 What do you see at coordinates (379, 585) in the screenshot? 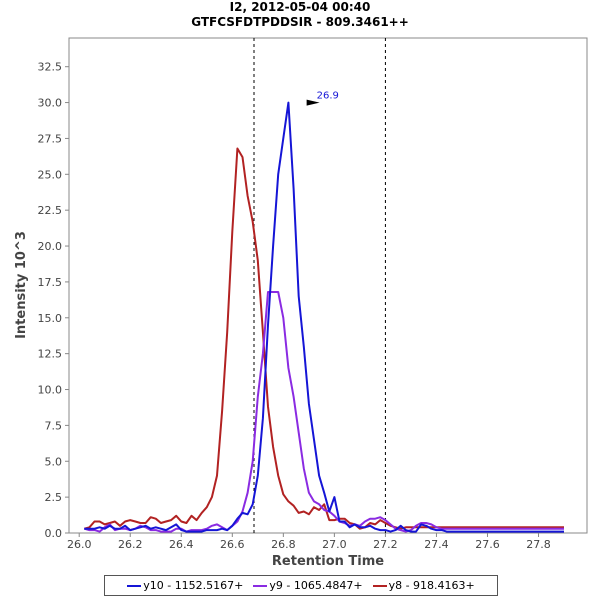
I see `legend-swatch-y8` at bounding box center [379, 585].